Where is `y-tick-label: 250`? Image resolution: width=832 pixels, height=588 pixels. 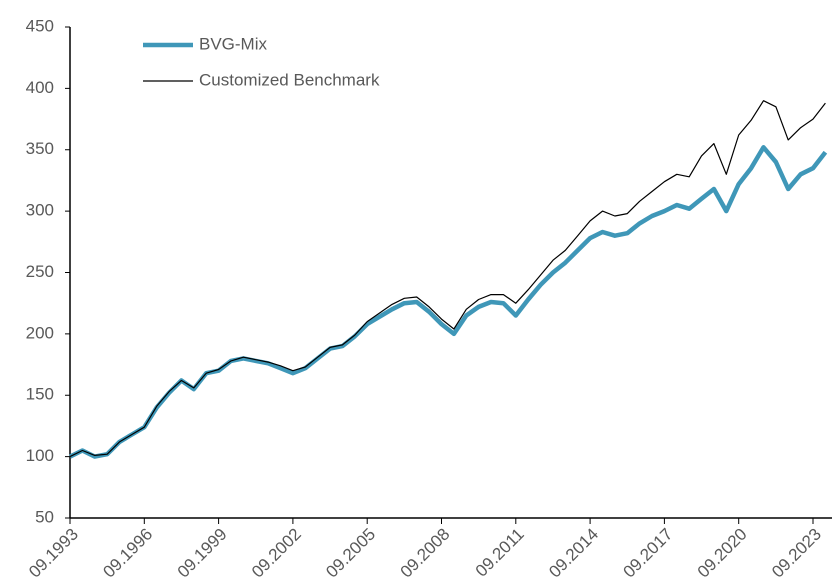 y-tick-label: 250 is located at coordinates (40, 271).